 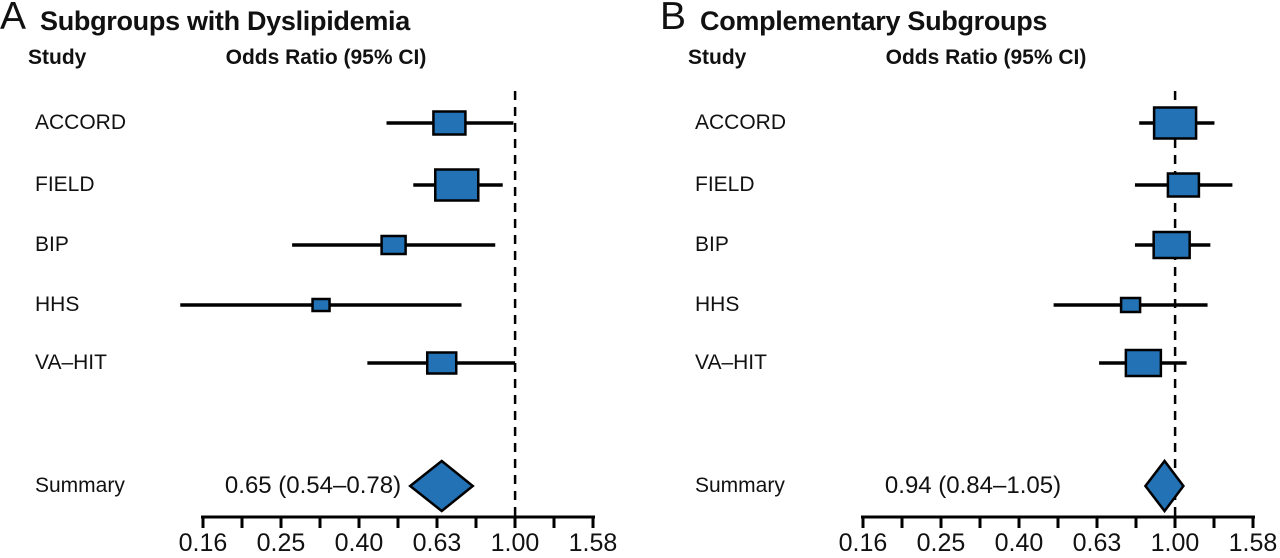 What do you see at coordinates (313, 485) in the screenshot?
I see `panel-a-summary-estimate-text: 0.65 (0.54–0.78)` at bounding box center [313, 485].